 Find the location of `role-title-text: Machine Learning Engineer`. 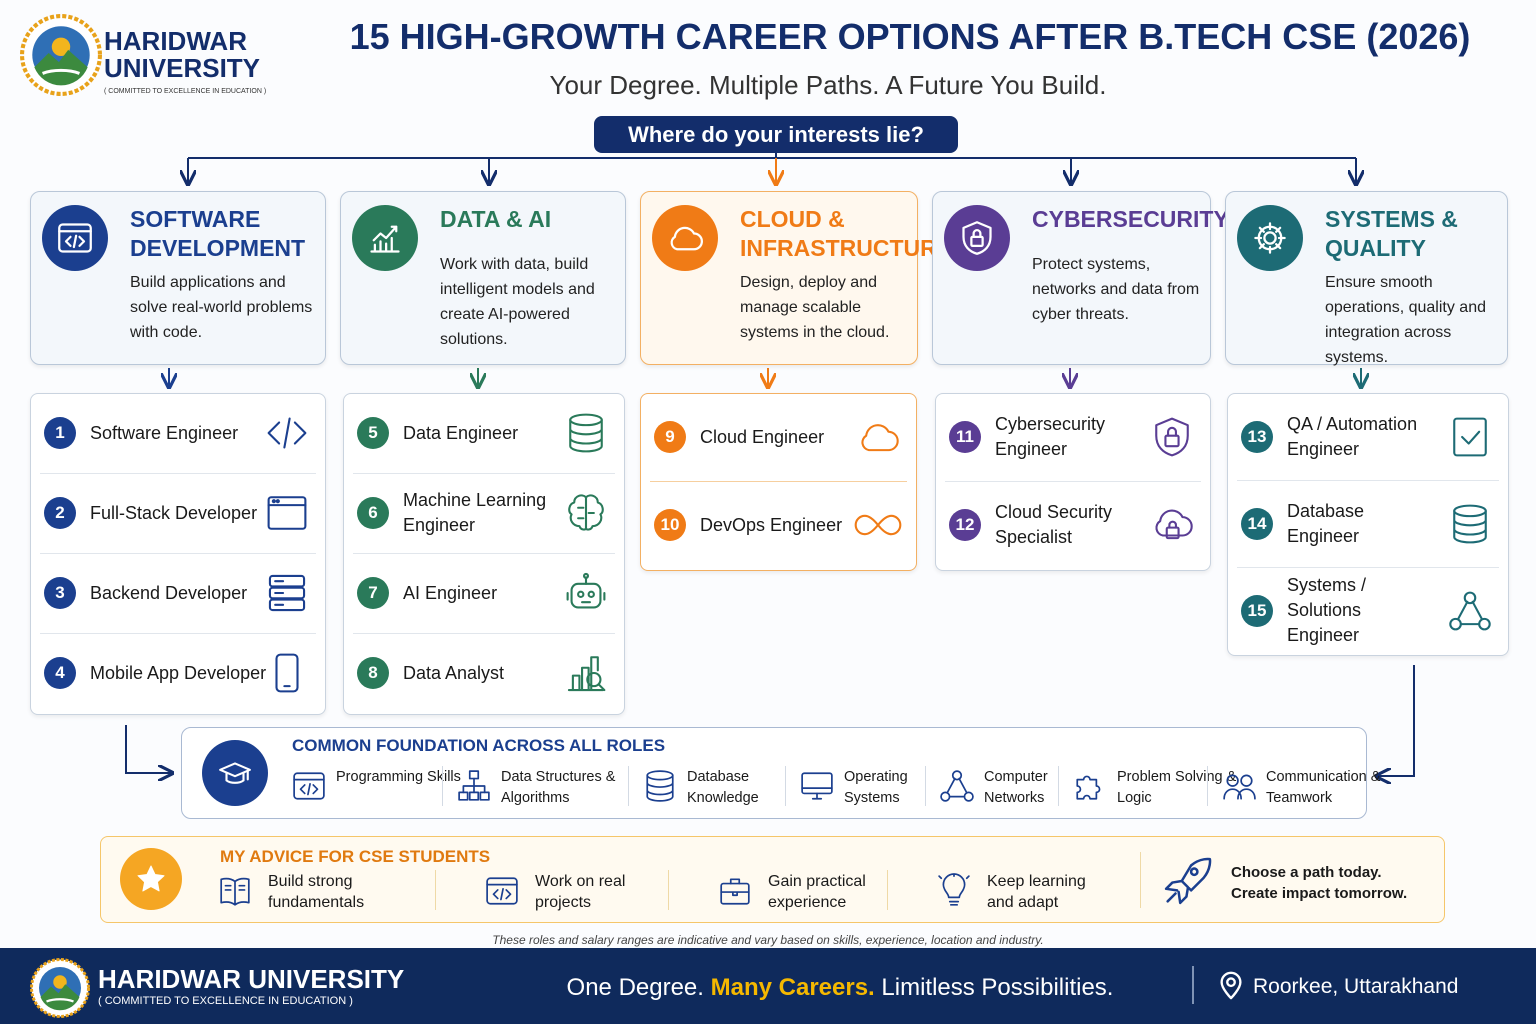

role-title-text: Machine Learning Engineer is located at coordinates (475, 512).